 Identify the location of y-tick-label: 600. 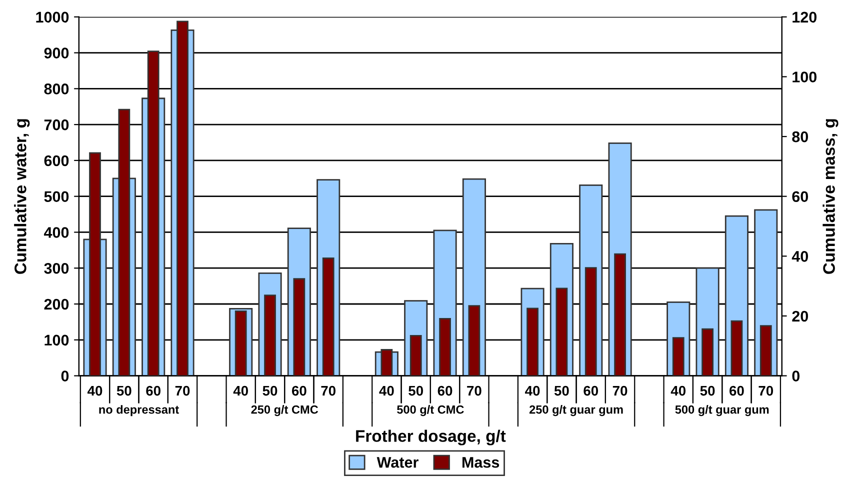
(56, 160).